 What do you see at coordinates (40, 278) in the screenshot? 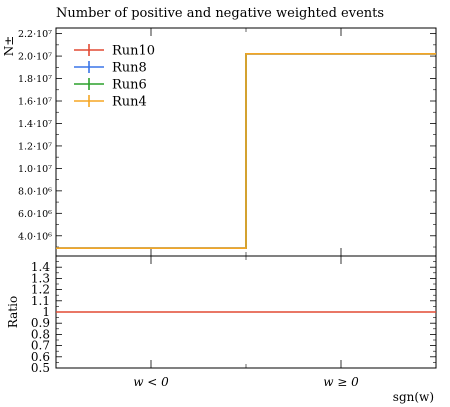
I see `ratio-y-tick-label: 1.3` at bounding box center [40, 278].